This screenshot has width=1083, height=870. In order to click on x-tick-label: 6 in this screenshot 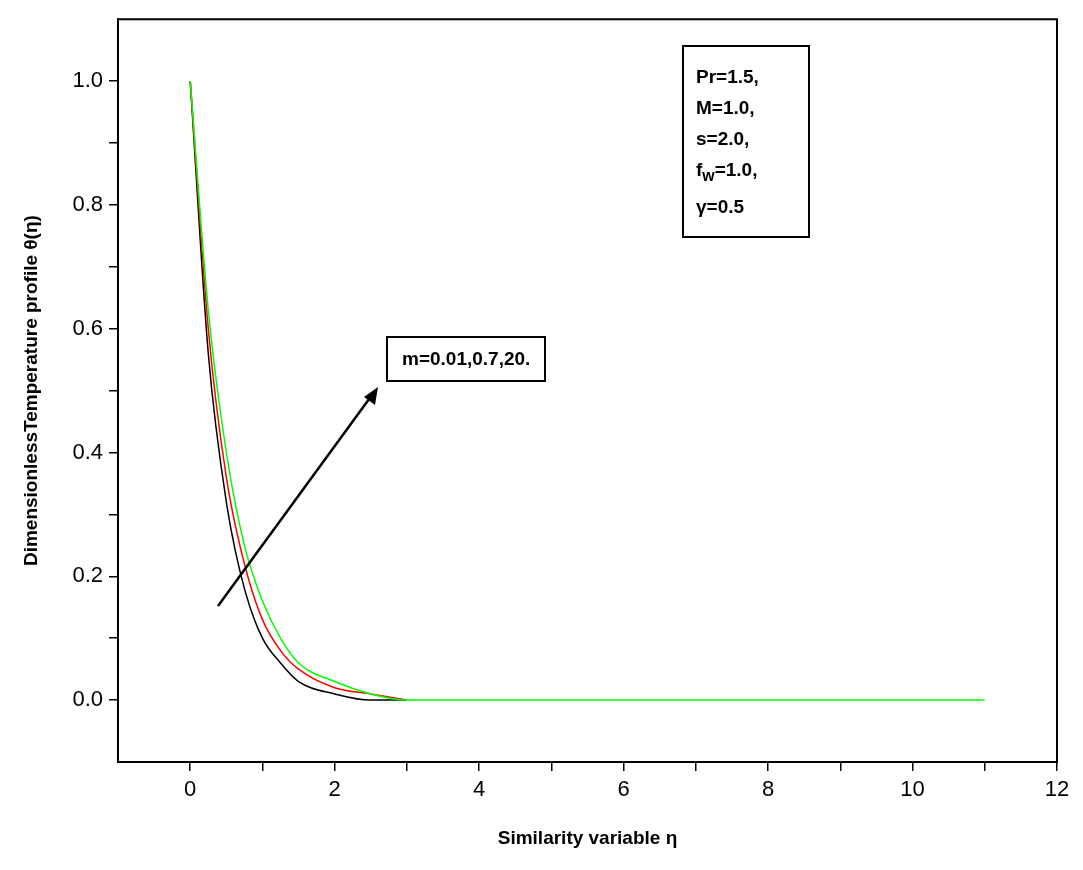, I will do `click(623, 789)`.